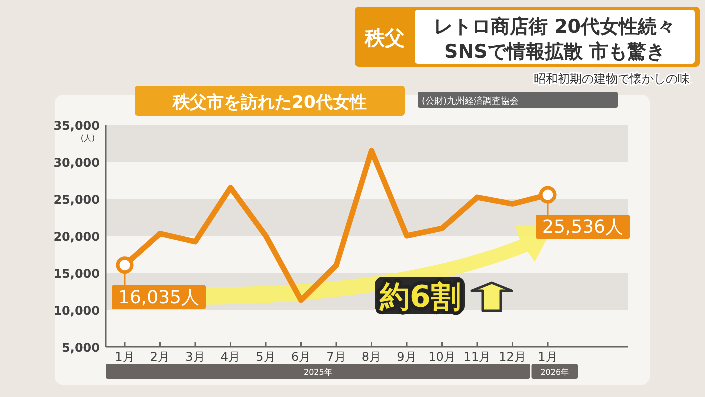  Describe the element at coordinates (77, 126) in the screenshot. I see `y-tick-label: 35,000` at that location.